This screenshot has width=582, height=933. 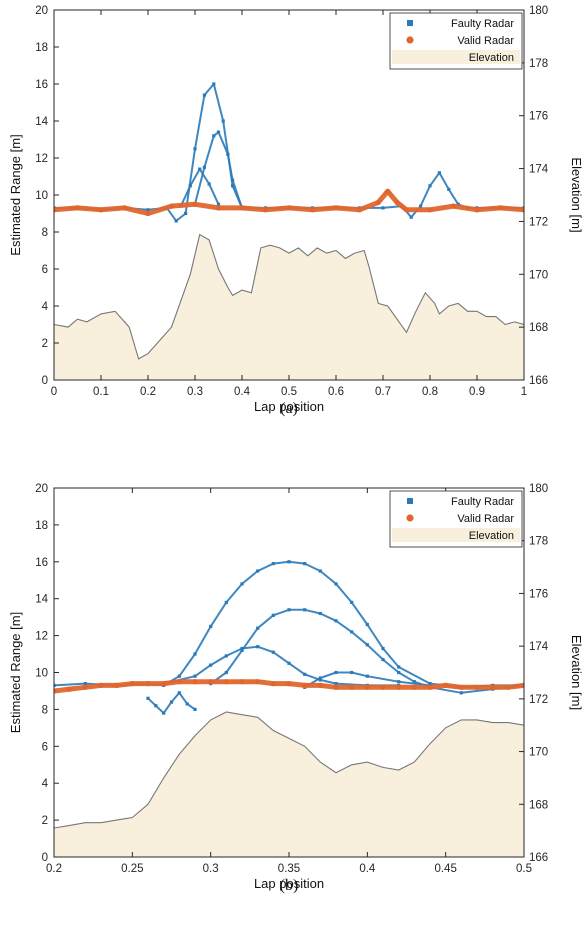 What do you see at coordinates (538, 328) in the screenshot?
I see `y2-tick-label: 168` at bounding box center [538, 328].